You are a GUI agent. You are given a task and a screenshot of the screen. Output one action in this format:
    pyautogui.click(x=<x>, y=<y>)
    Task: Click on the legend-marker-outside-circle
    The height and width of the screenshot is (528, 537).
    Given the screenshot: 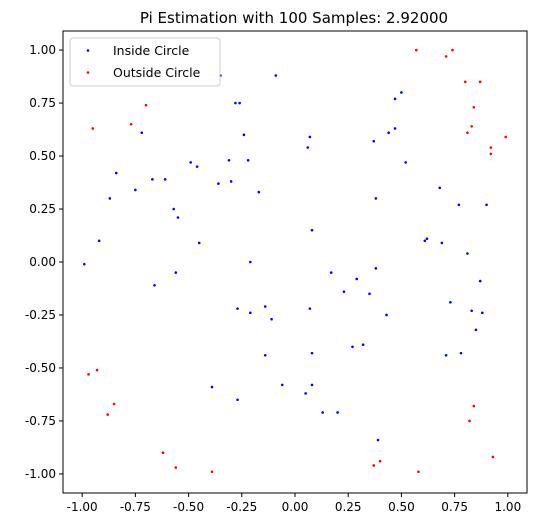 What is the action you would take?
    pyautogui.click(x=88, y=72)
    